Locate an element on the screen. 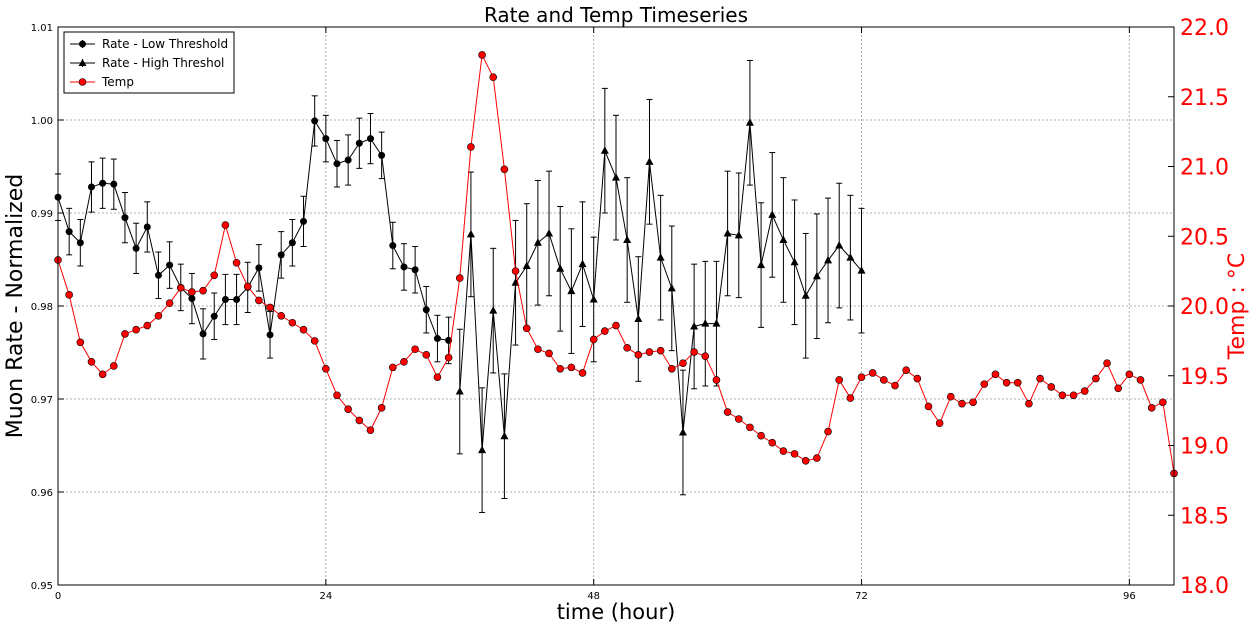  y-tick-label: 0.98 is located at coordinates (42, 307).